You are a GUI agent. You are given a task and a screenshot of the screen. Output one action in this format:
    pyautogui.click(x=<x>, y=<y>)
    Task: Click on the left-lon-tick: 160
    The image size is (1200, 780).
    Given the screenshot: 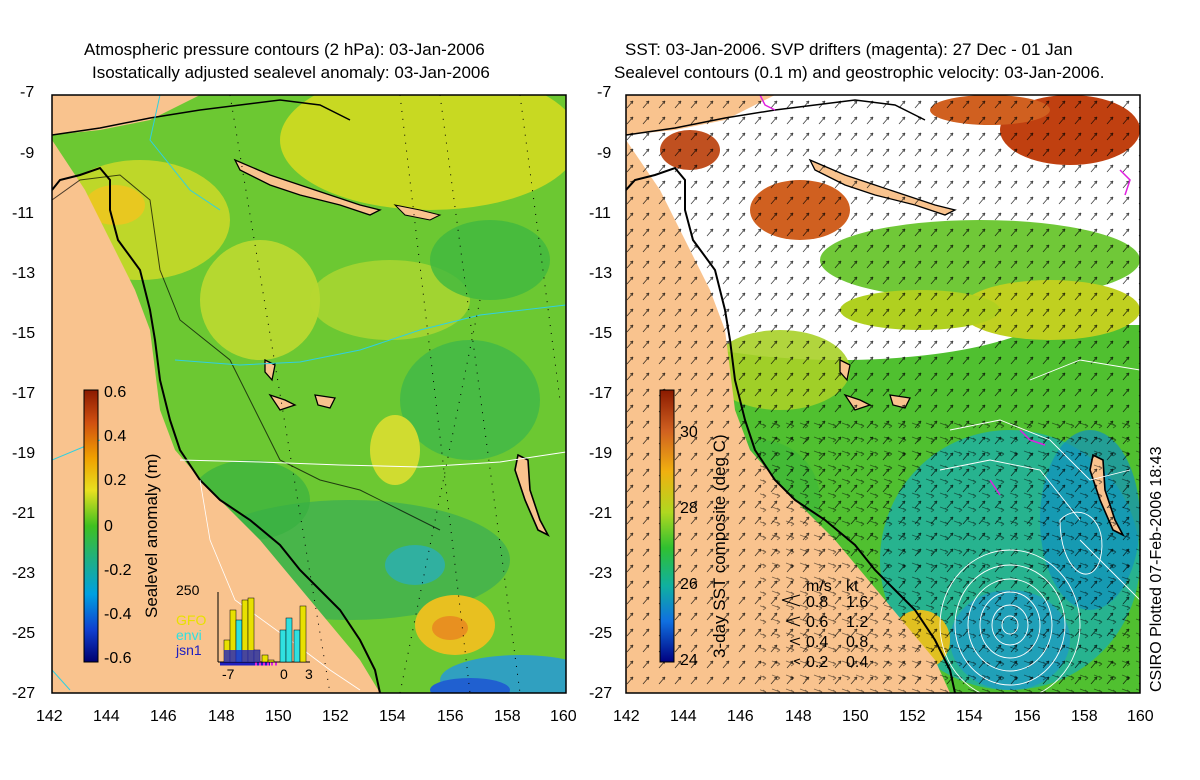 What is the action you would take?
    pyautogui.click(x=563, y=716)
    